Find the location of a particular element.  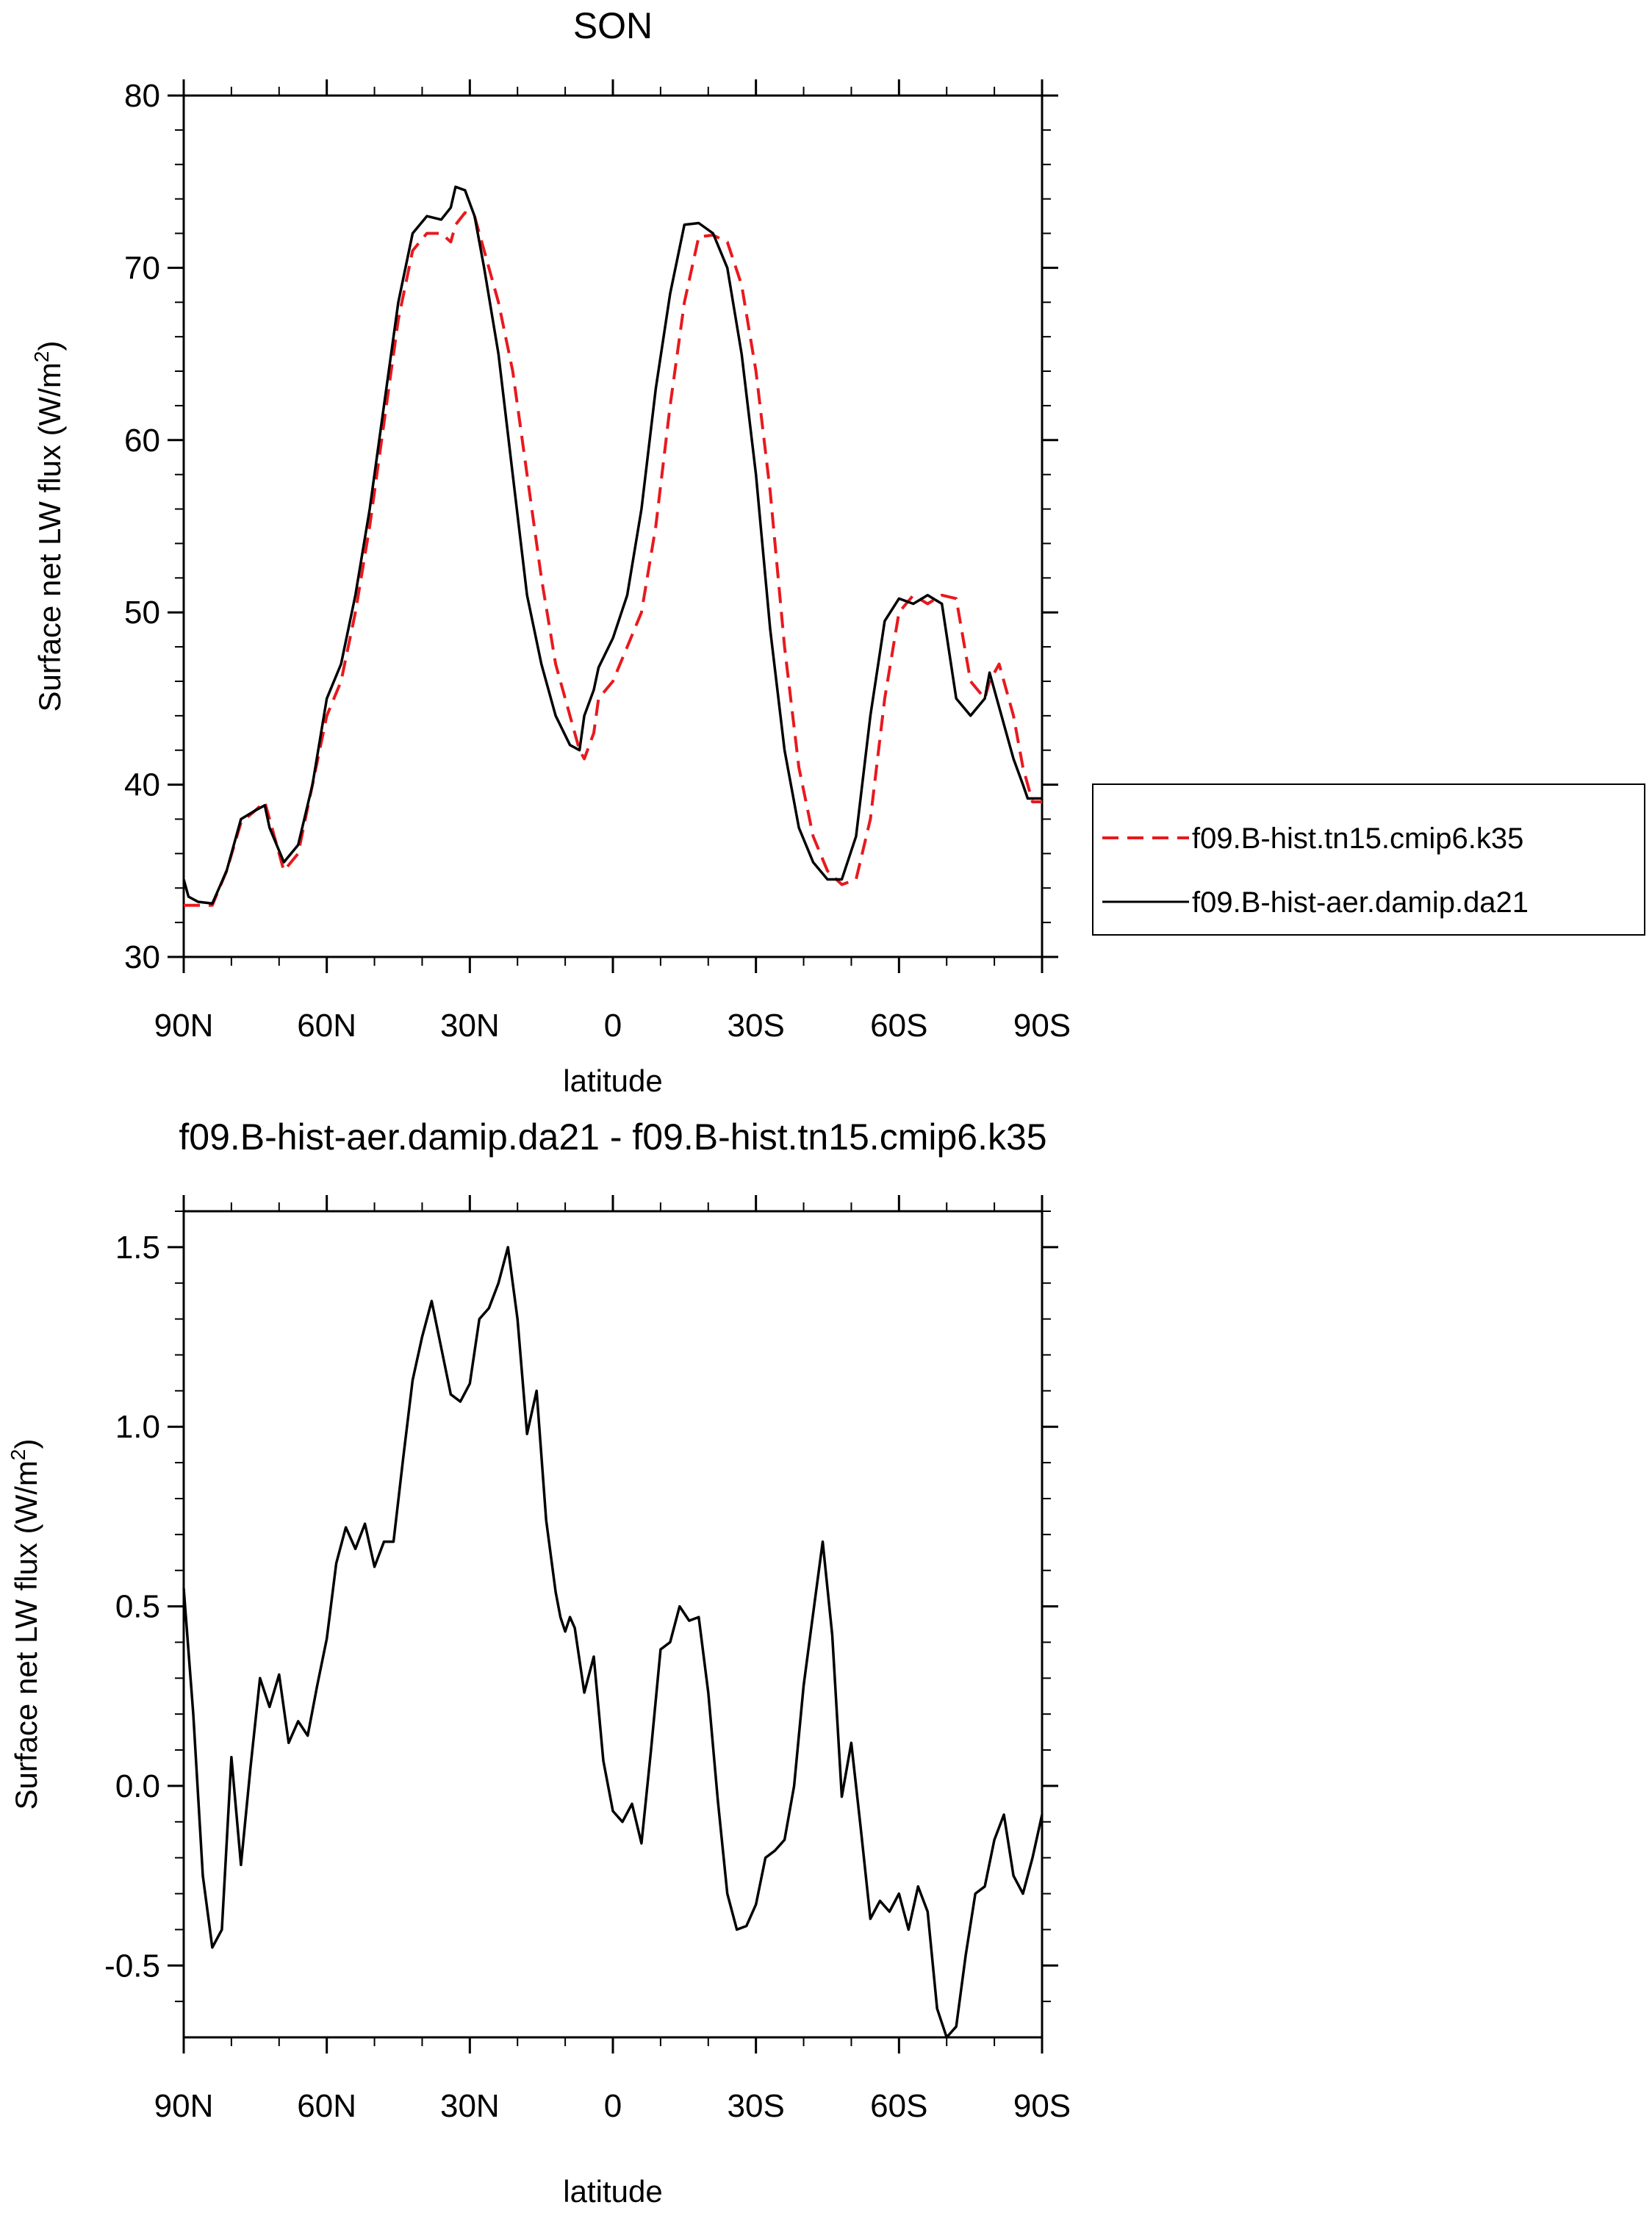

legend-label-k35: f09.B-hist.tn15.cmip6.k35 is located at coordinates (1357, 838).